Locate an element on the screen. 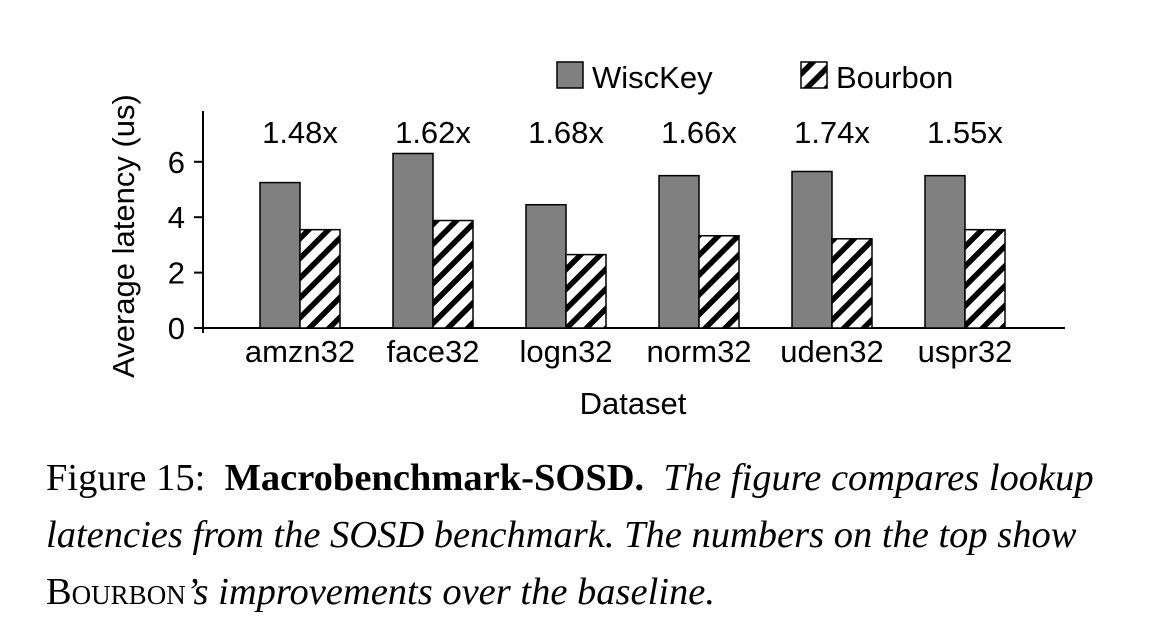  x-tick-label: uden32 is located at coordinates (831, 351).